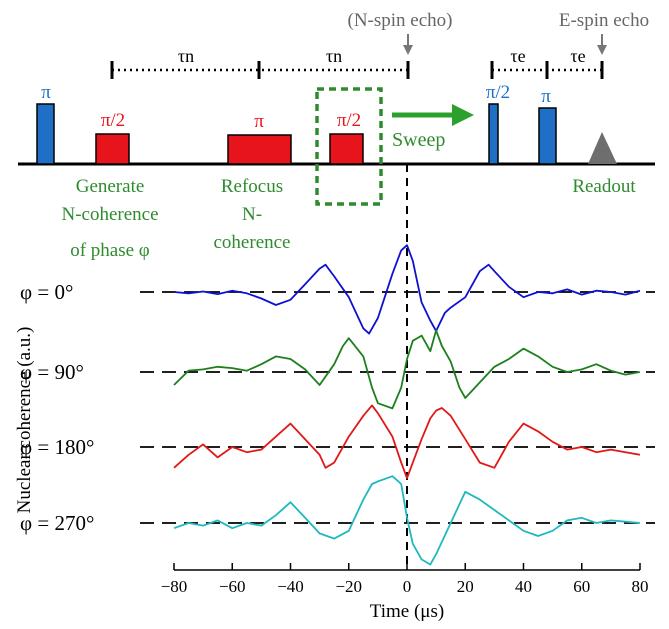 This screenshot has height=629, width=669. What do you see at coordinates (24, 420) in the screenshot?
I see `y-axis-label: Nuclear coherence (a.u.)` at bounding box center [24, 420].